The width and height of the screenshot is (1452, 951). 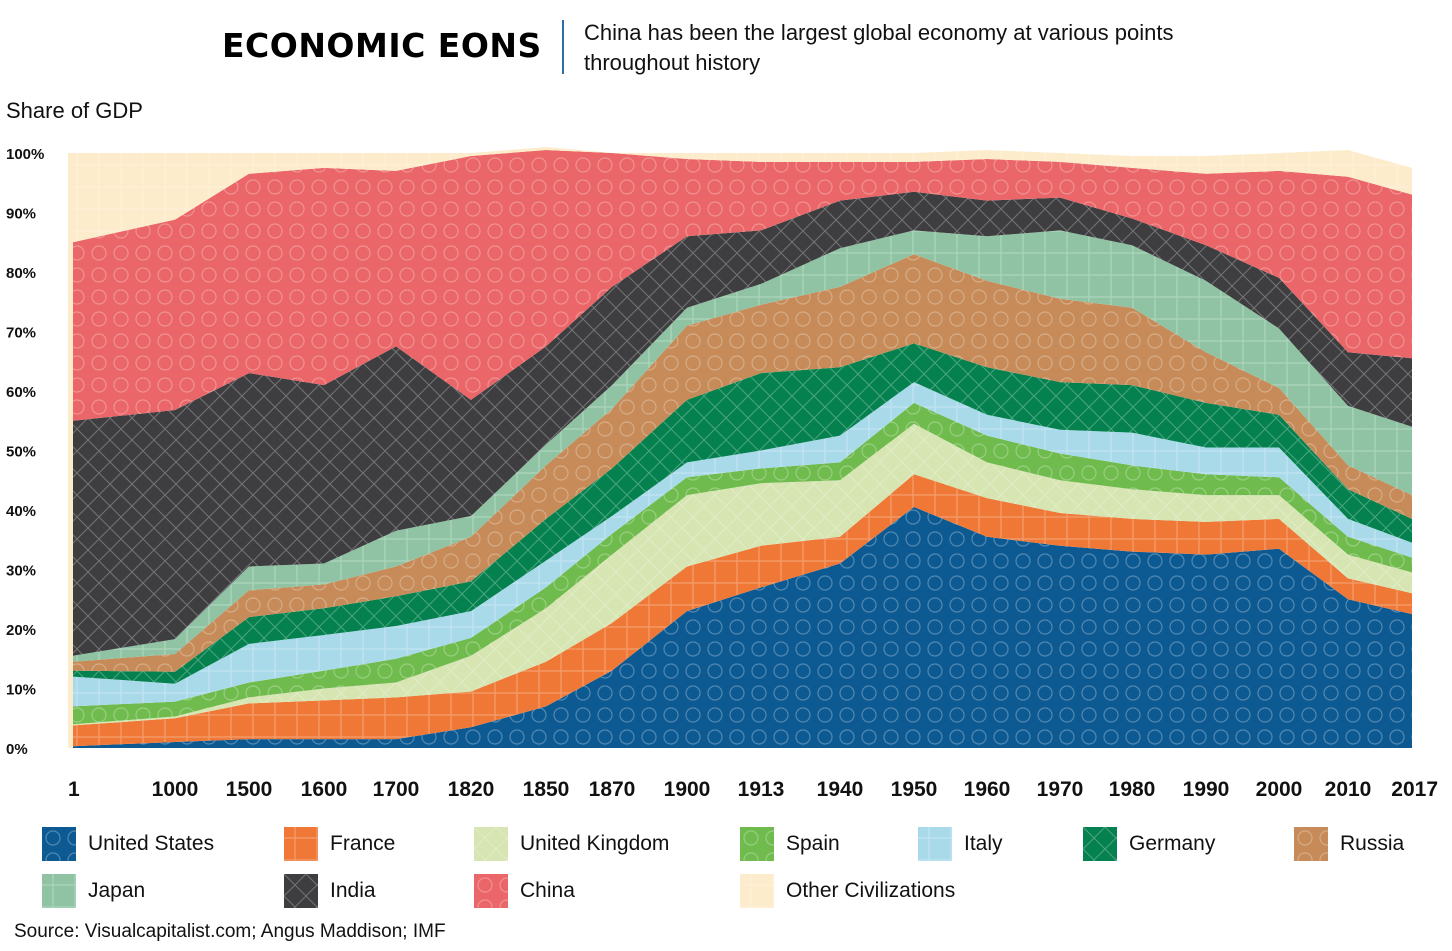 I want to click on x-tick-label: 1600, so click(x=324, y=789).